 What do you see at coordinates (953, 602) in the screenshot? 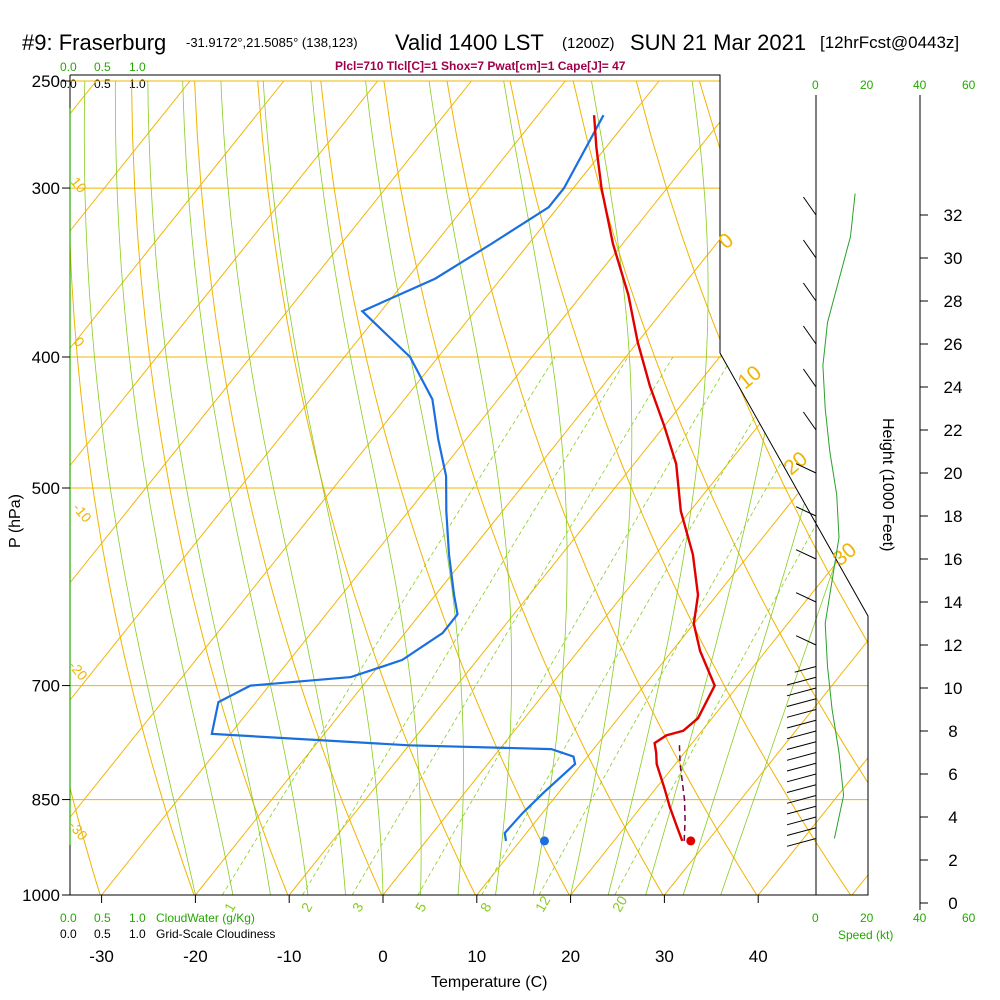
I see `height-label: 14` at bounding box center [953, 602].